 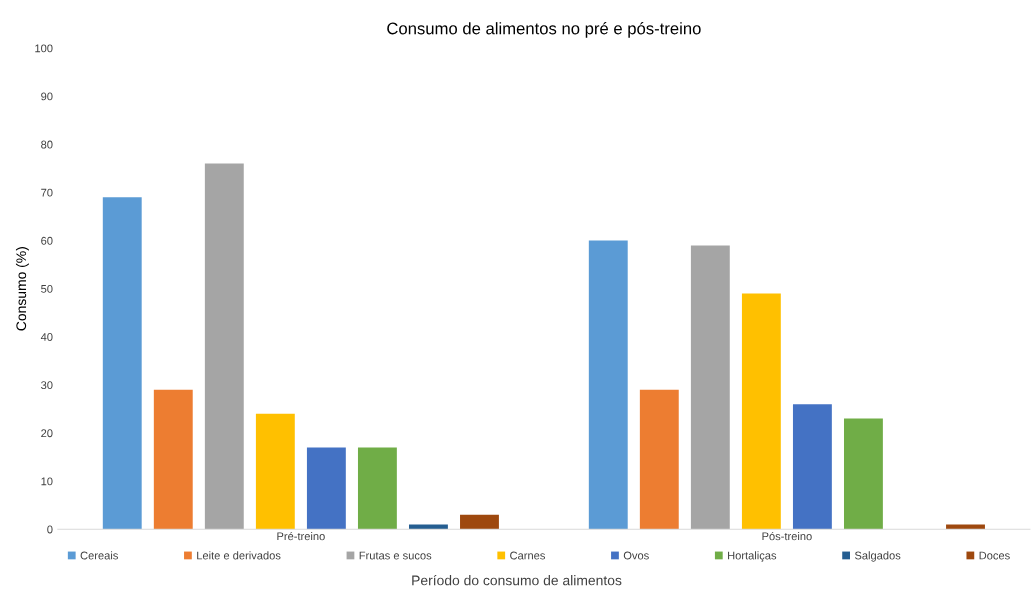 What do you see at coordinates (99, 555) in the screenshot?
I see `legend-label: Cereais` at bounding box center [99, 555].